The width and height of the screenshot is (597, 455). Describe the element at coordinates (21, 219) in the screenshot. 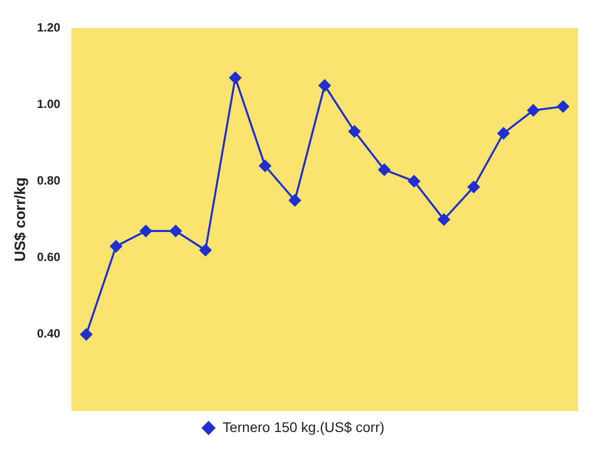

I see `y-axis-title: US$ corr/kg` at that location.